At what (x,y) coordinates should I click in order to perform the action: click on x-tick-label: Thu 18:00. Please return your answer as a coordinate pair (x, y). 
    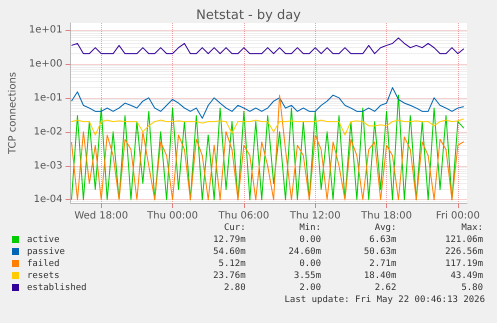
    Looking at the image, I should click on (386, 216).